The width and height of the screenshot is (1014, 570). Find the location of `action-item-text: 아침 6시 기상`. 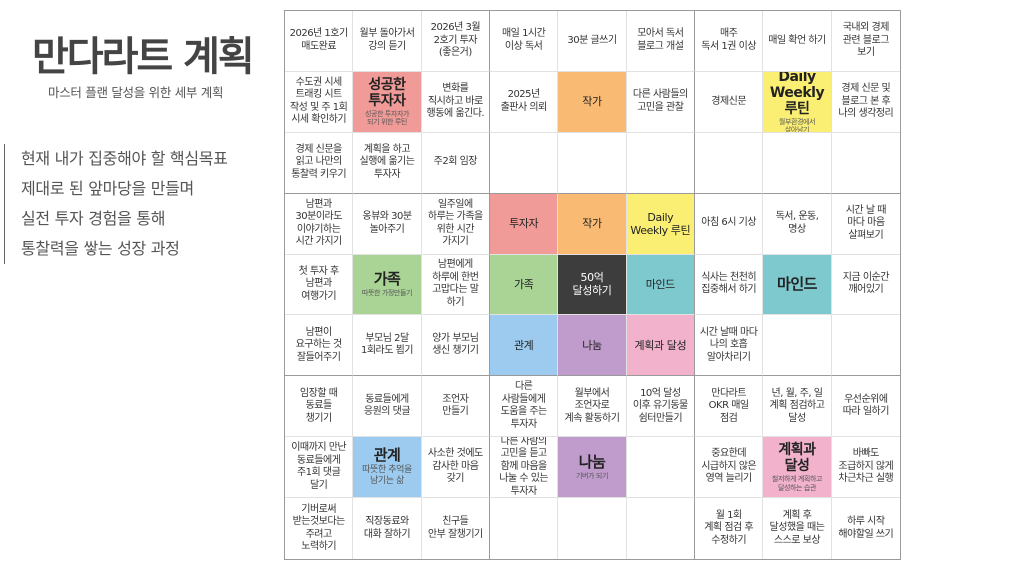

action-item-text: 아침 6시 기상 is located at coordinates (729, 223).